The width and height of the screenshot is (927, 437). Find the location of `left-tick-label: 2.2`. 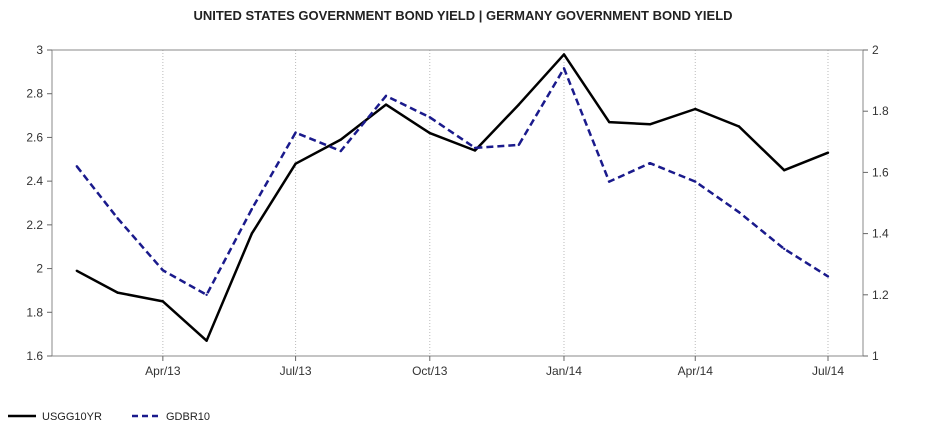

left-tick-label: 2.2 is located at coordinates (34, 225).